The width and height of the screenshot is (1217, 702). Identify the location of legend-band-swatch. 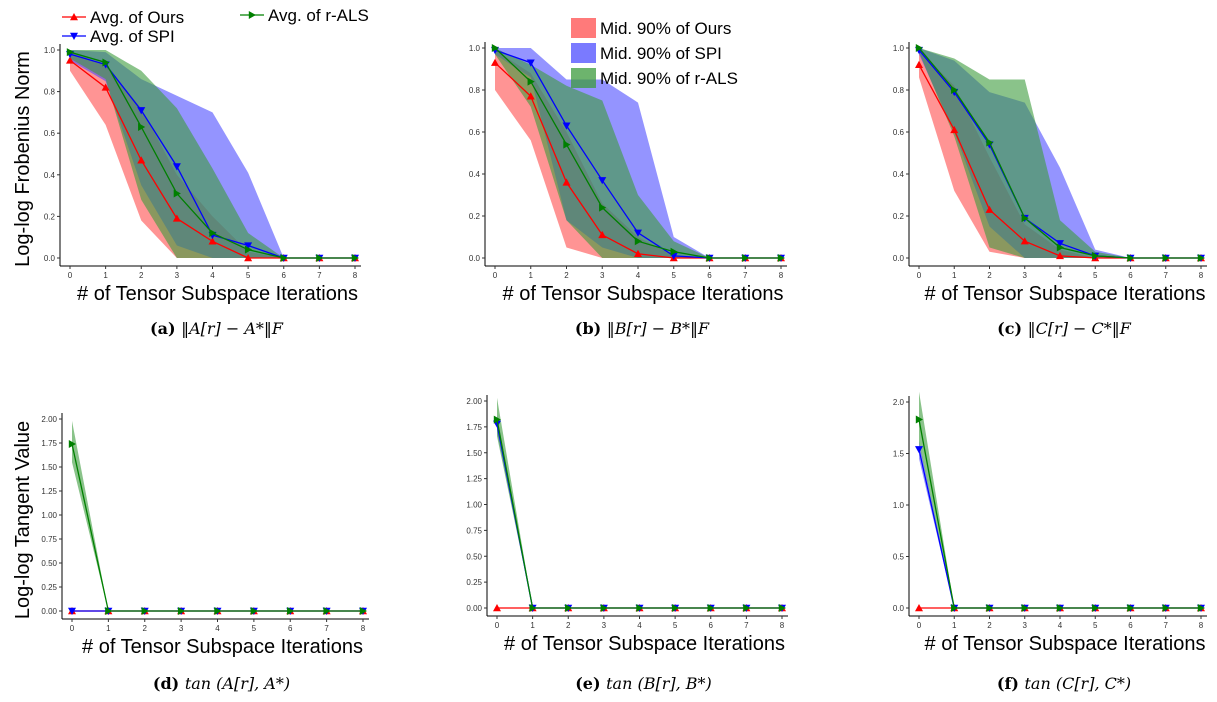
(583, 53).